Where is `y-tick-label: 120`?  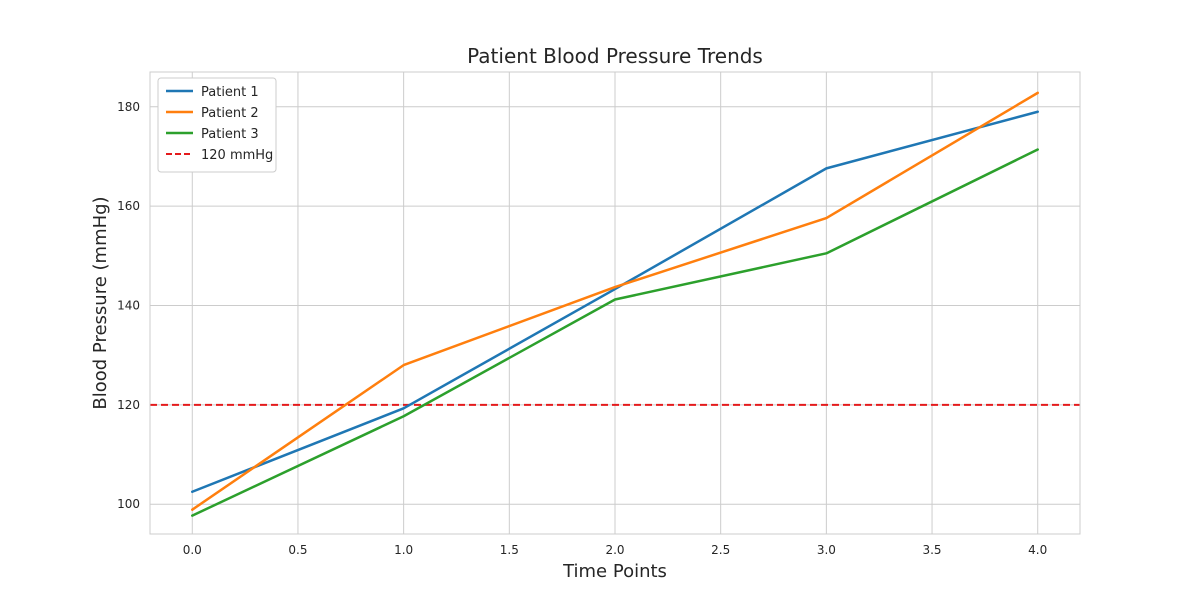
y-tick-label: 120 is located at coordinates (128, 405).